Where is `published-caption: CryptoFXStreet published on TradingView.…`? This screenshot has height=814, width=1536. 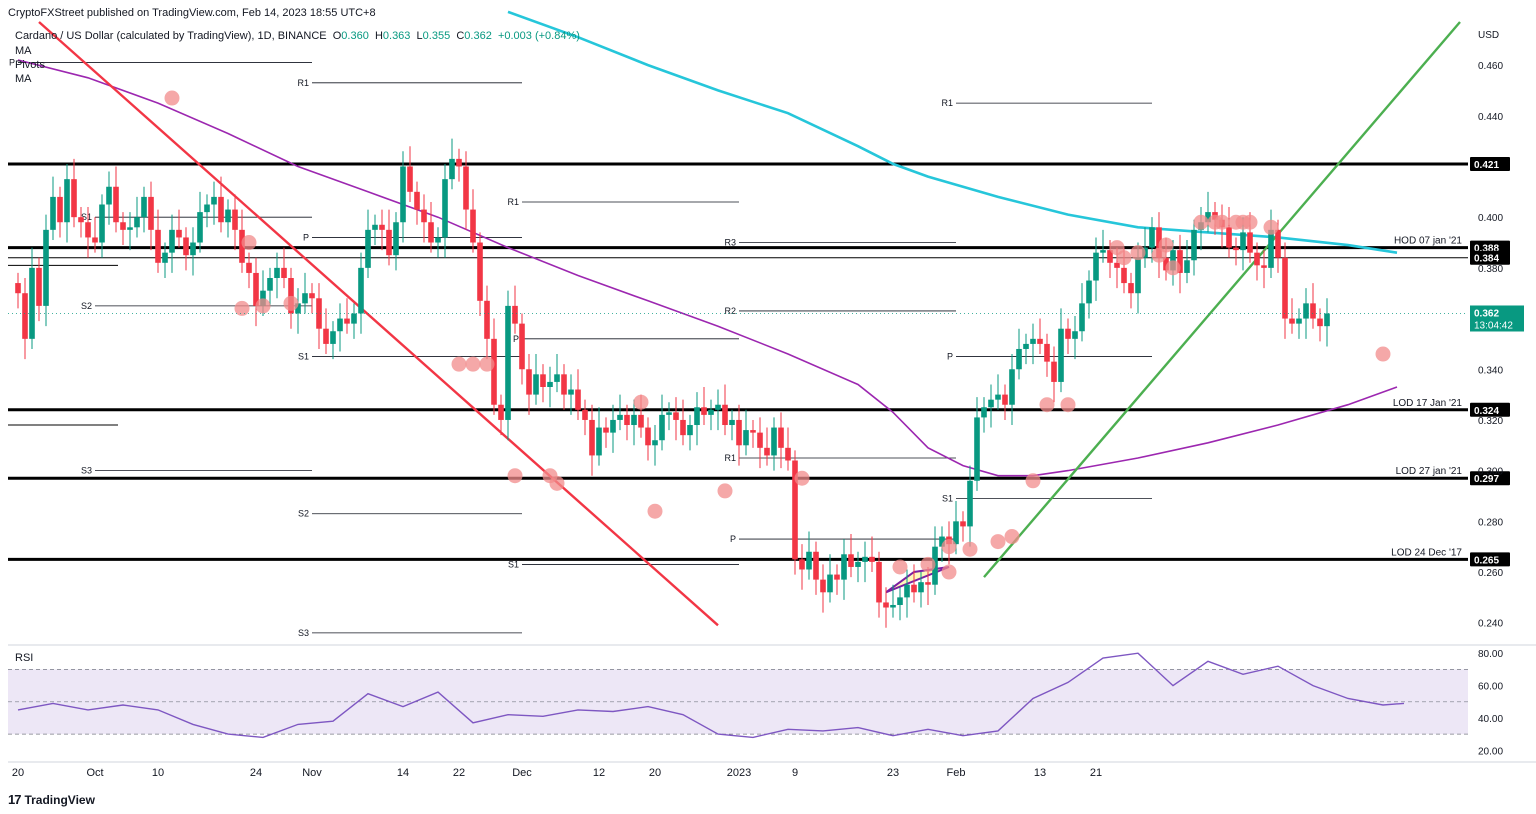
published-caption: CryptoFXStreet published on TradingView.… is located at coordinates (192, 13).